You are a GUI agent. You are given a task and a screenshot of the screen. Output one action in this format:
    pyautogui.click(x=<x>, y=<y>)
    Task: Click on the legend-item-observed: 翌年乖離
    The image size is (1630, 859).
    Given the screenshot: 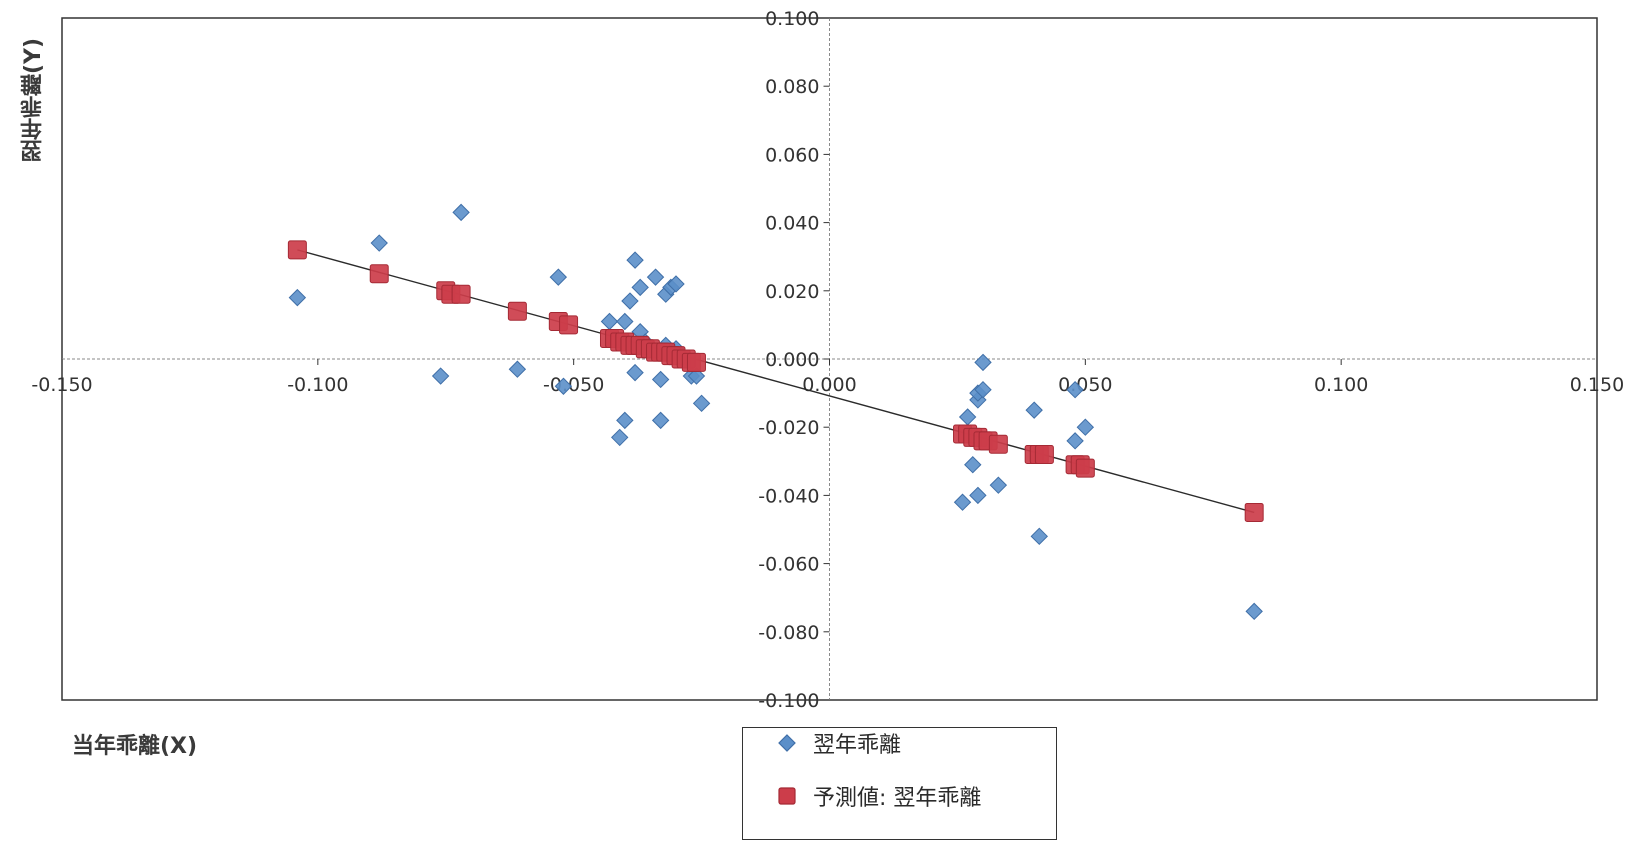 What is the action you would take?
    pyautogui.click(x=822, y=743)
    